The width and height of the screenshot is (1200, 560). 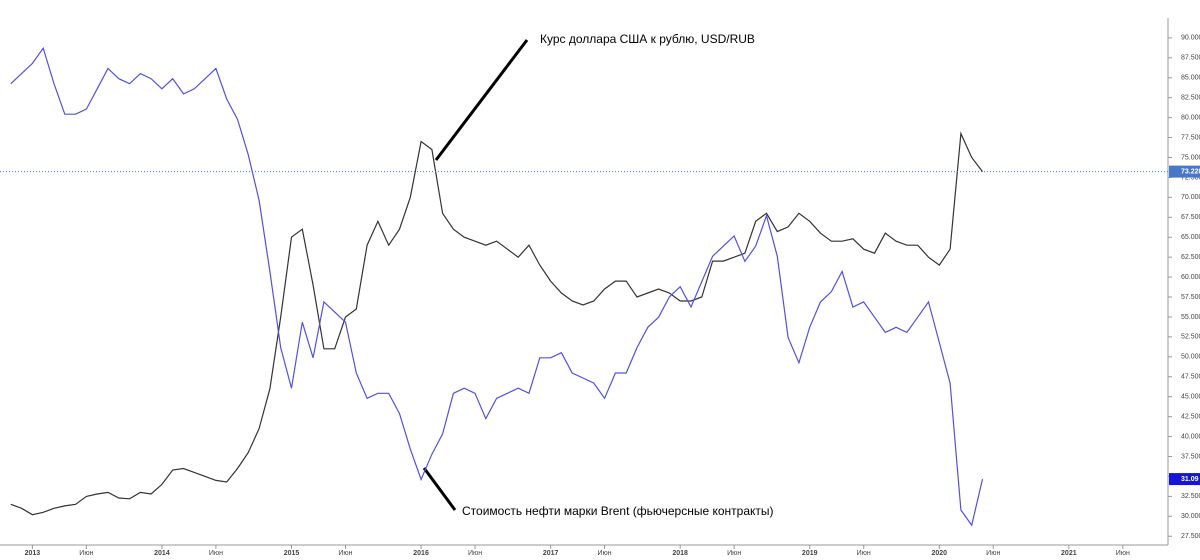 What do you see at coordinates (1190, 117) in the screenshot?
I see `y-tick-label: 80.0000` at bounding box center [1190, 117].